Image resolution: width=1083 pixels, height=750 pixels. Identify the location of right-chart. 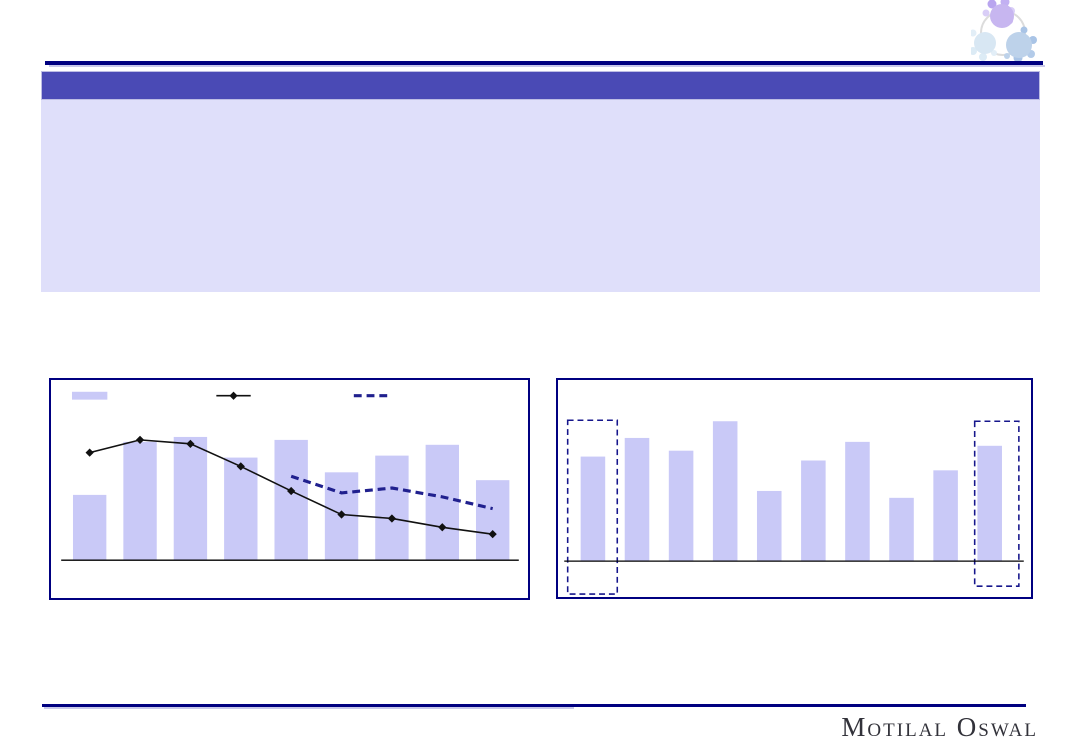
(794, 488).